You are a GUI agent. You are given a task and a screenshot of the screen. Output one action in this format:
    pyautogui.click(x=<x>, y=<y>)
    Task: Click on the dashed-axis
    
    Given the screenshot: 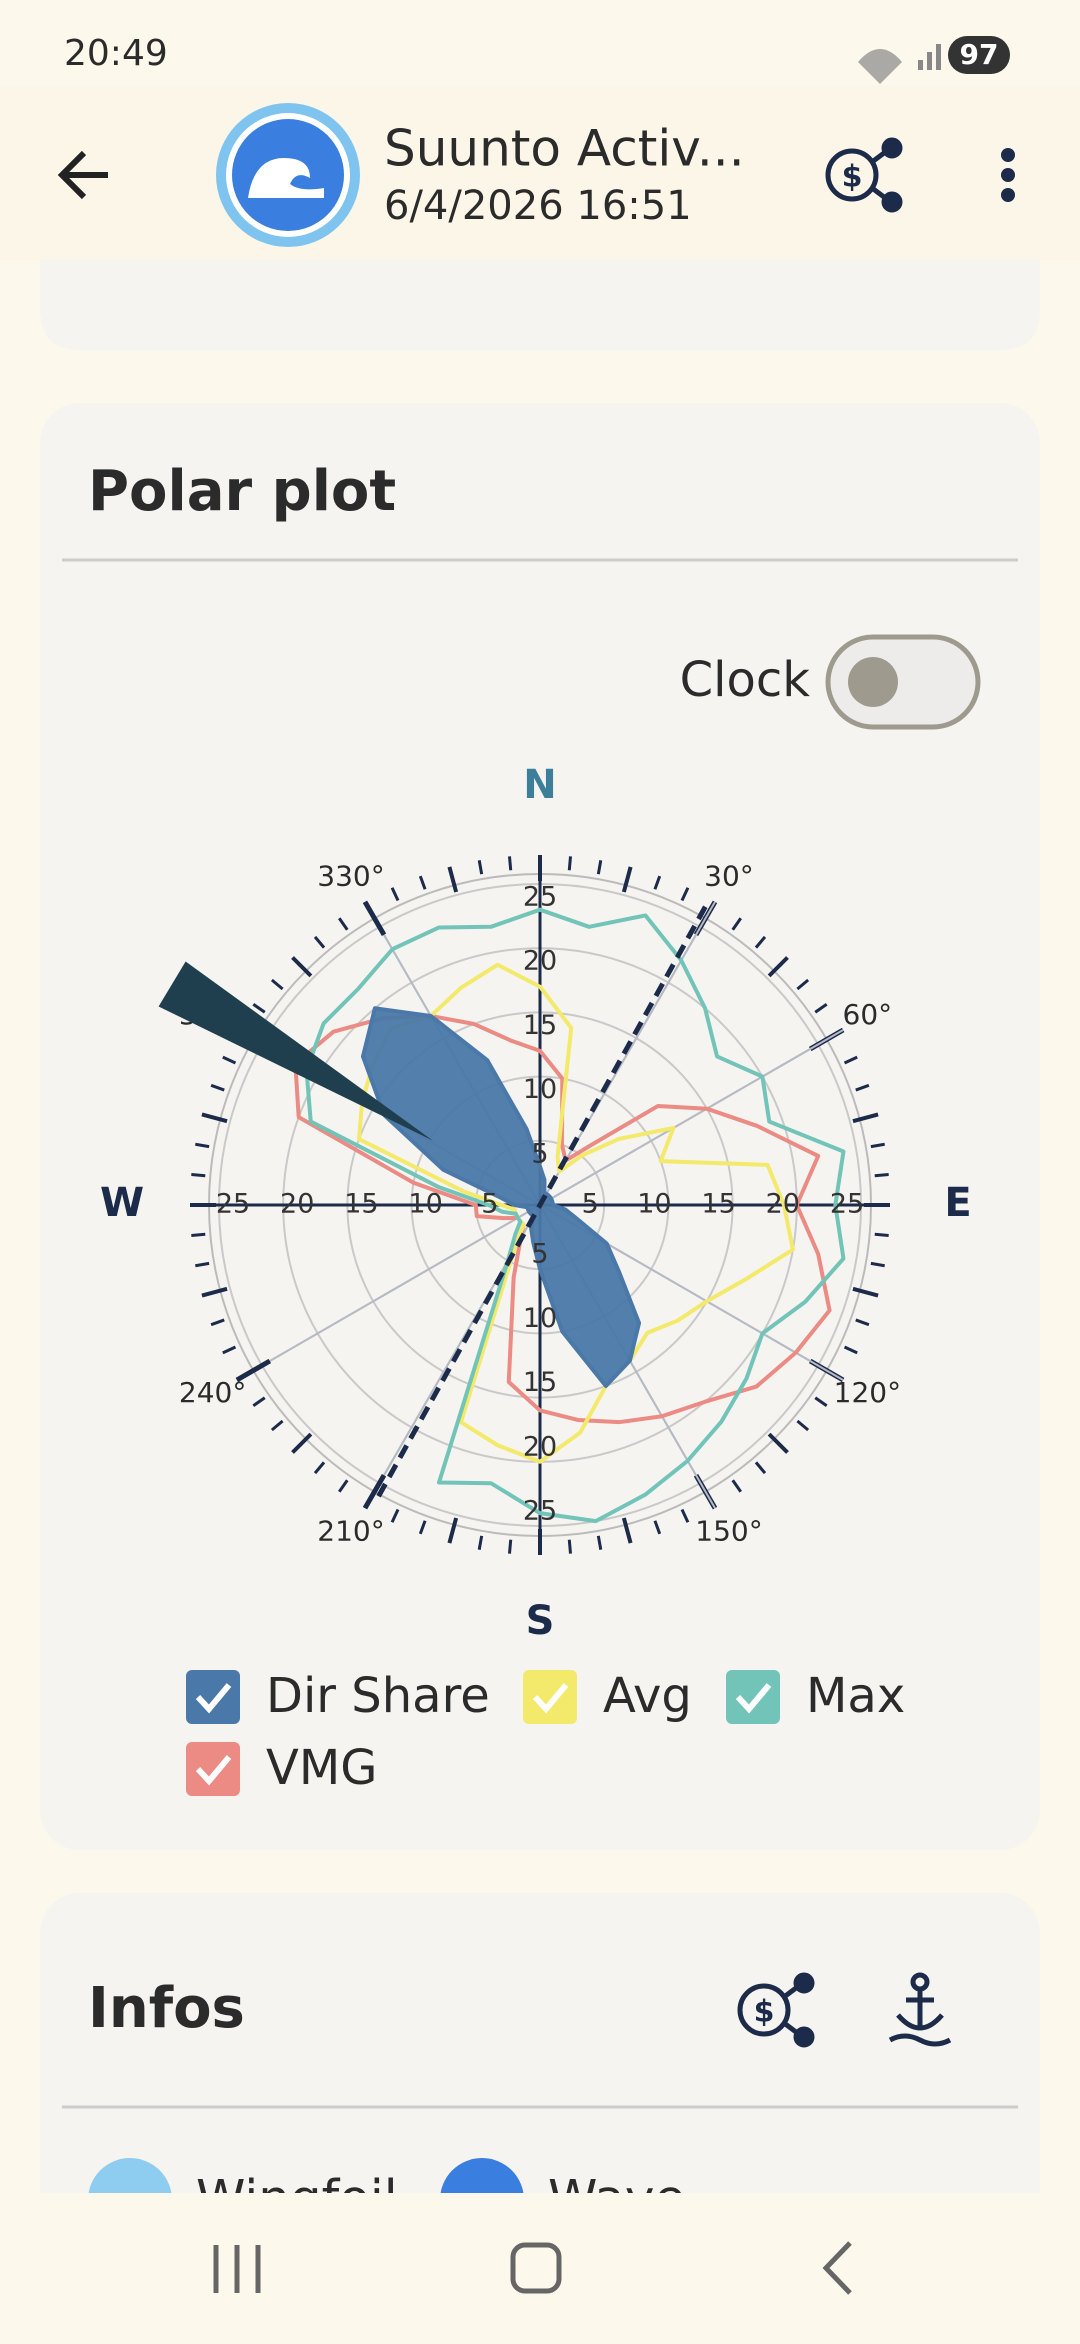 What is the action you would take?
    pyautogui.click(x=540, y=1205)
    